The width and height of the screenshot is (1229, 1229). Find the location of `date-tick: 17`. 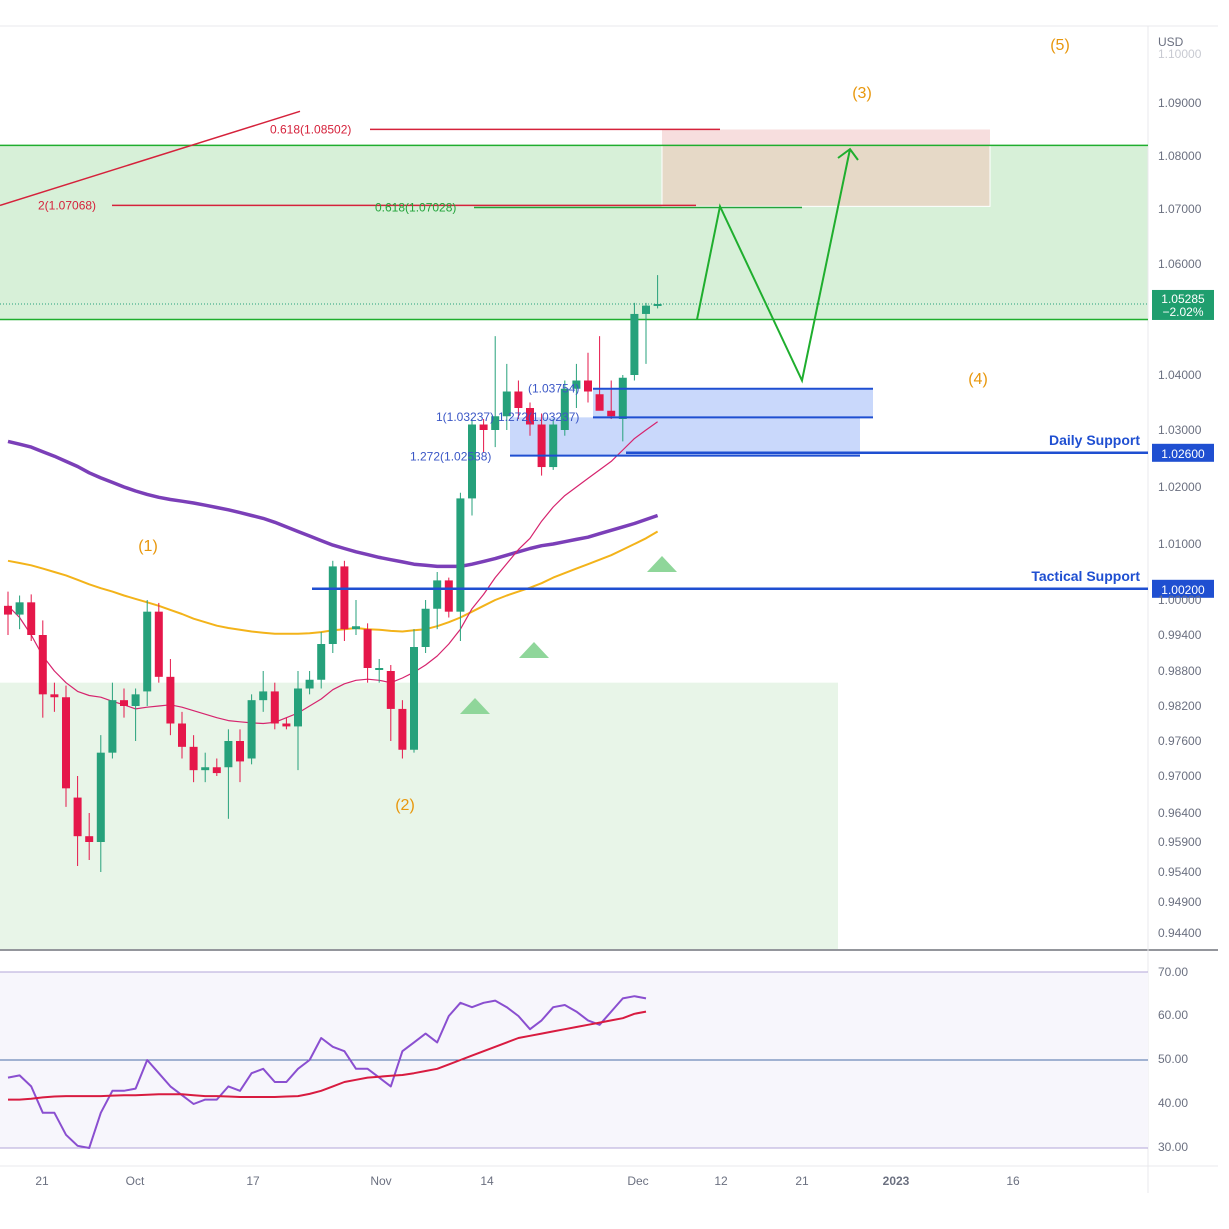

date-tick: 17 is located at coordinates (253, 1181).